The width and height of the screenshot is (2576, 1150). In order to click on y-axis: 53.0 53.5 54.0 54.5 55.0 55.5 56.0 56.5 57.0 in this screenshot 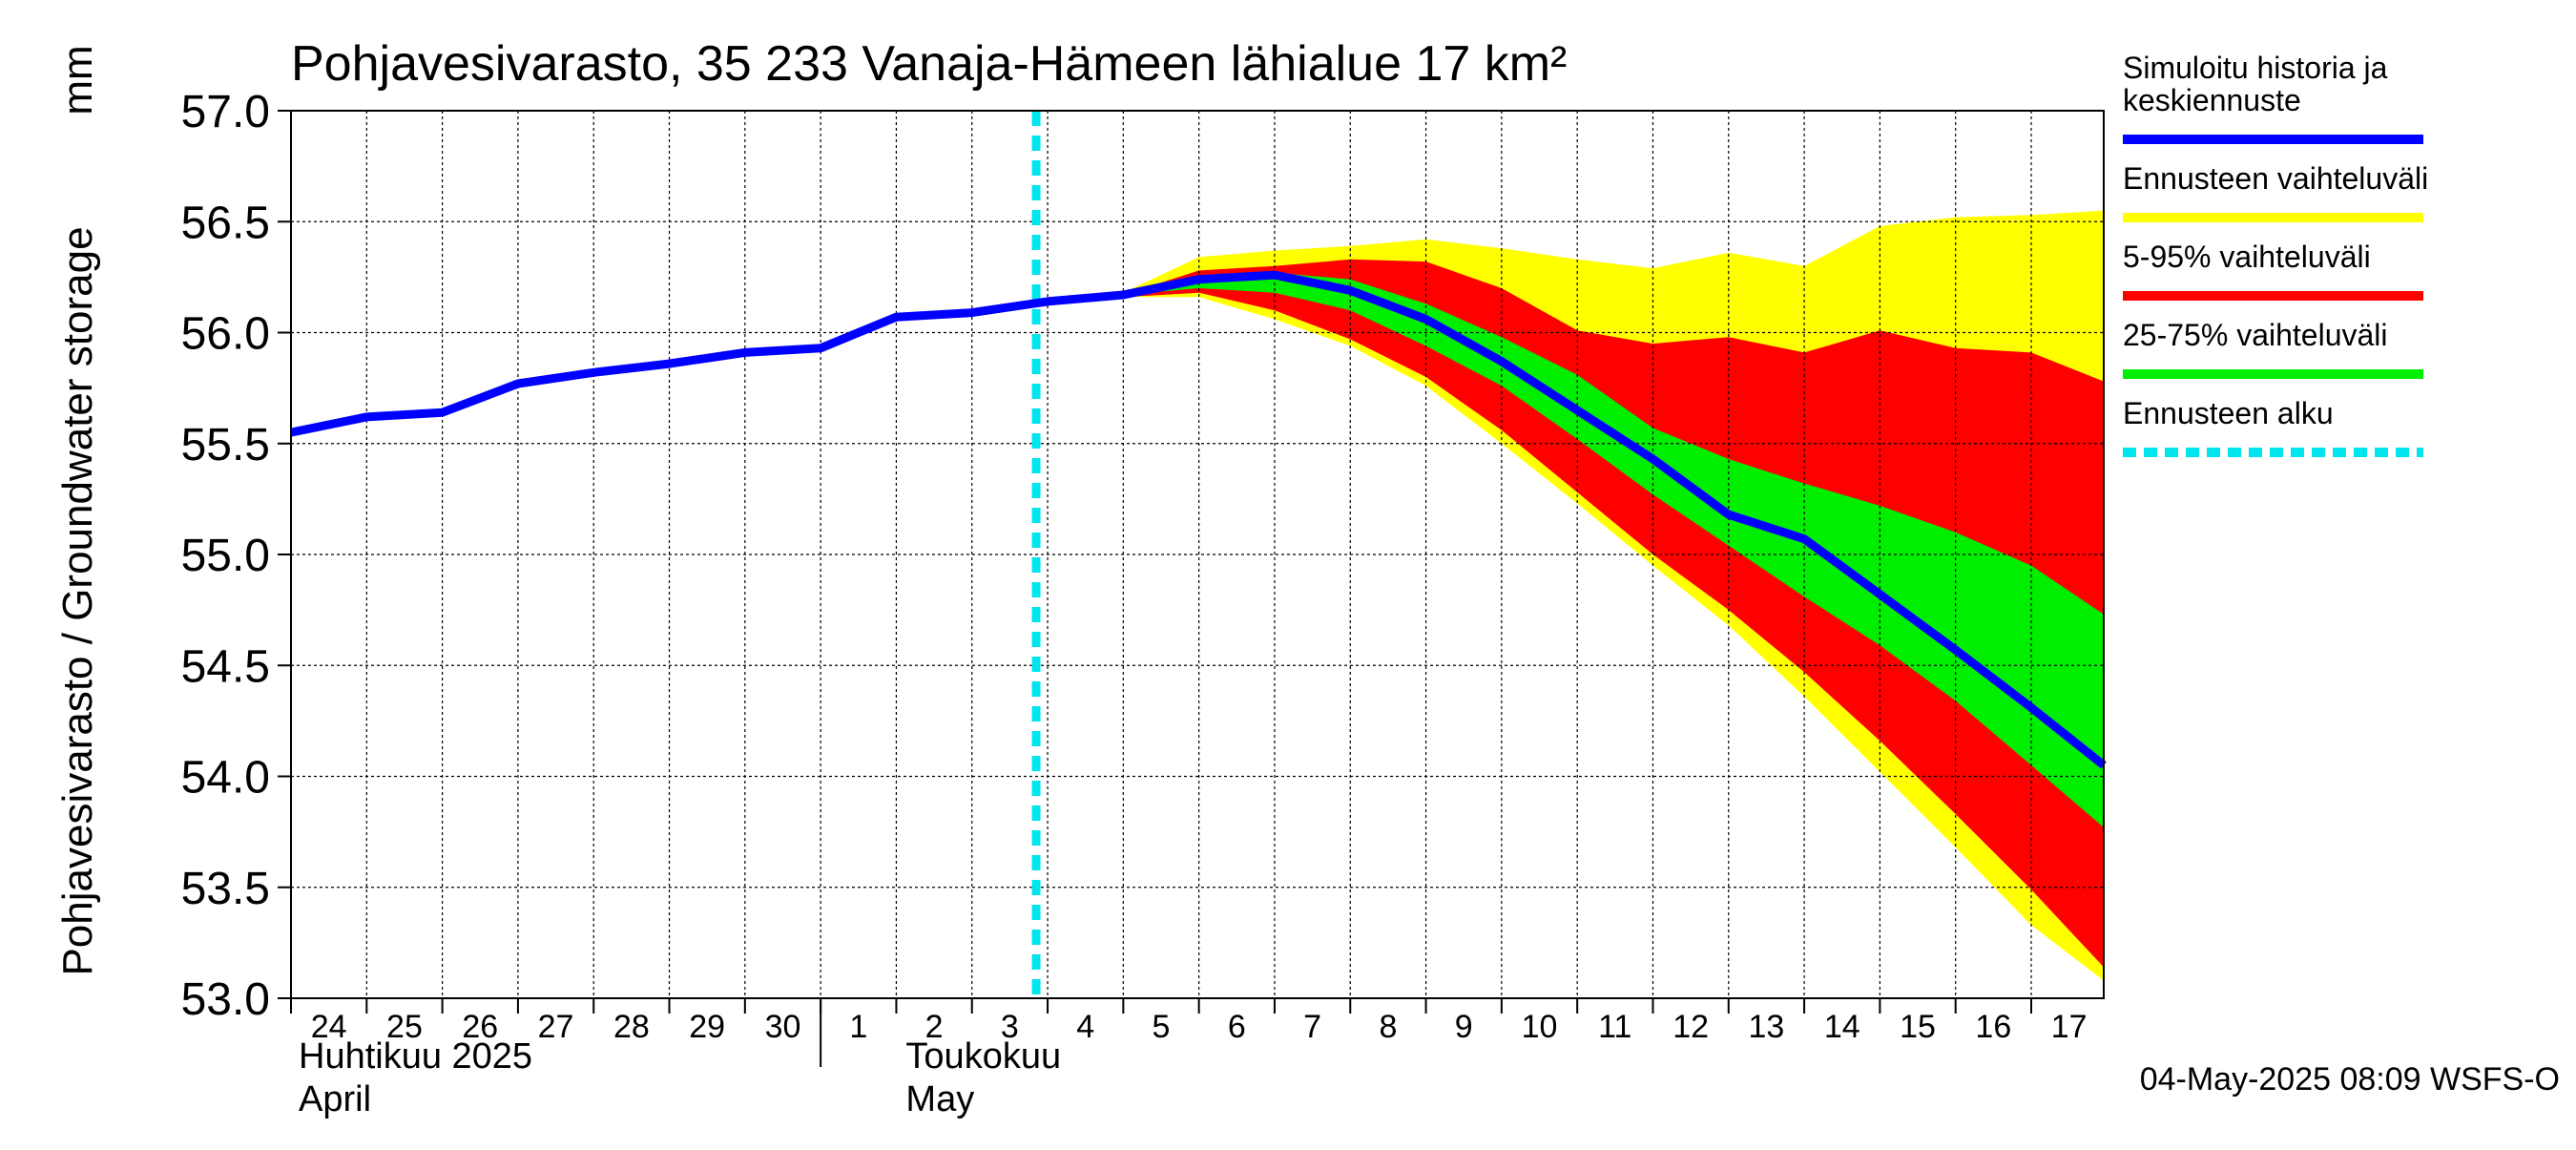, I will do `click(236, 556)`.